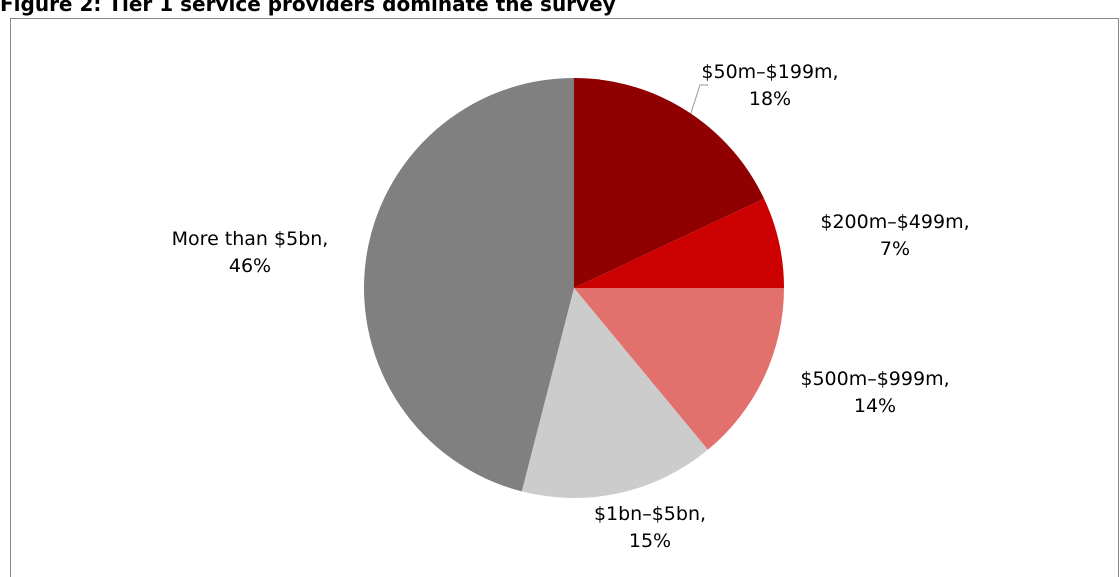 Image resolution: width=1120 pixels, height=577 pixels. What do you see at coordinates (650, 541) in the screenshot?
I see `value-label: 15%` at bounding box center [650, 541].